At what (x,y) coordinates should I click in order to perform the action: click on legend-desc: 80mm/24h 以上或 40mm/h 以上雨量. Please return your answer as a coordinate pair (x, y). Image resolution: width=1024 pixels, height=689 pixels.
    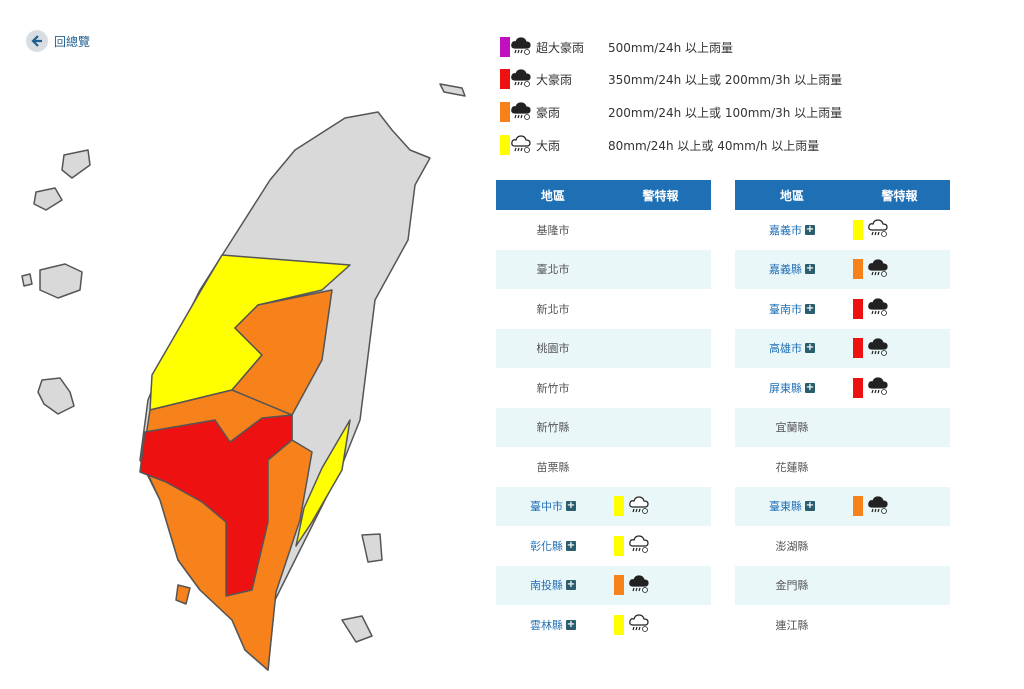
    Looking at the image, I should click on (714, 145).